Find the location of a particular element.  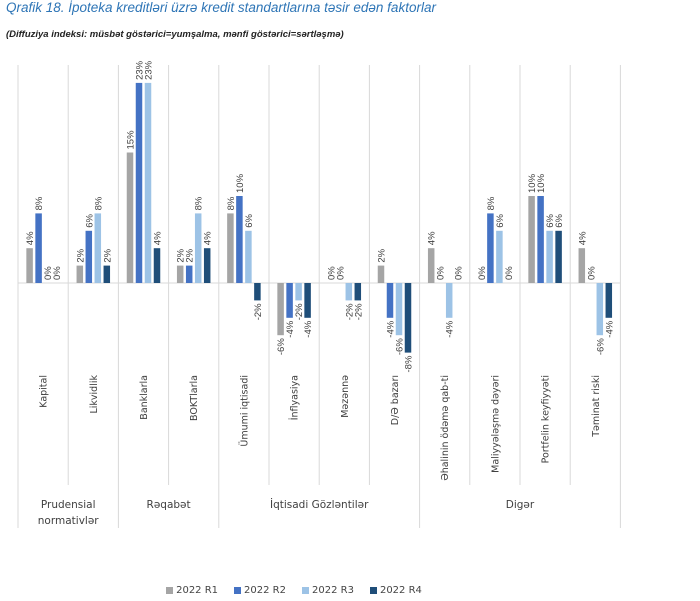

category-label: İnflyasiya is located at coordinates (295, 397).